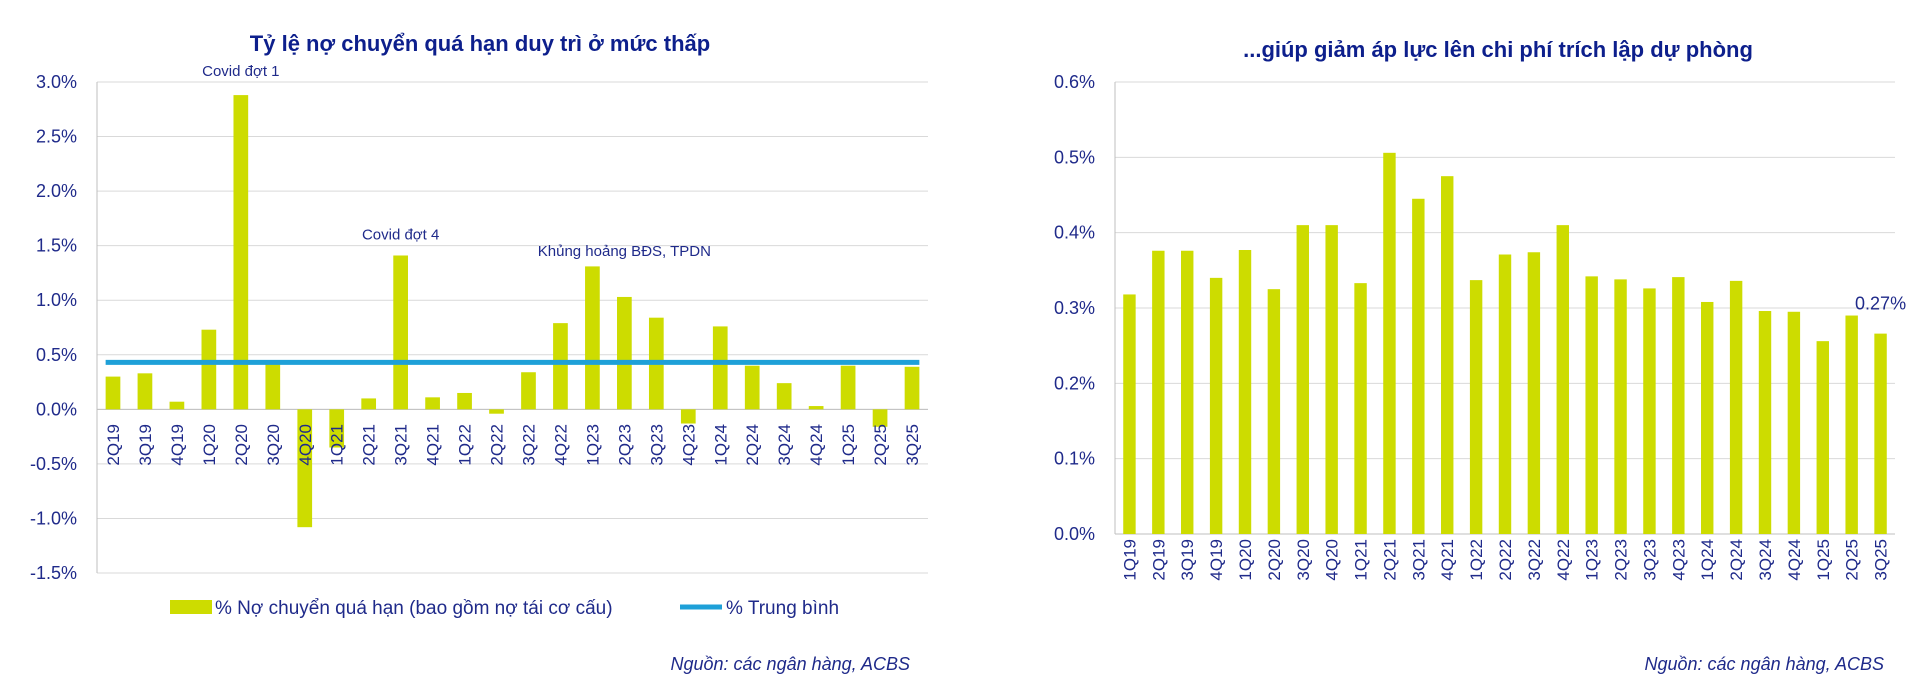 This screenshot has height=683, width=1920. I want to click on bar-3Q21, so click(400, 332).